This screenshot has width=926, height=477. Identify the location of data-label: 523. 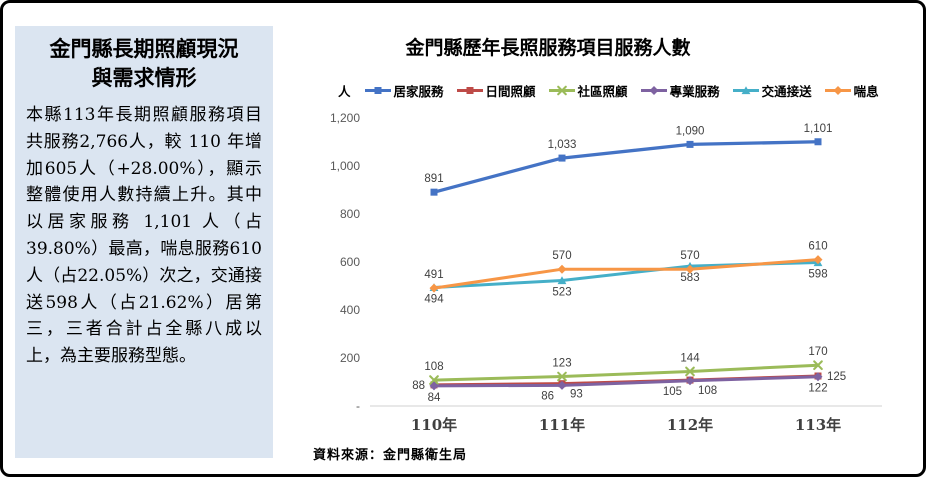
(561, 292).